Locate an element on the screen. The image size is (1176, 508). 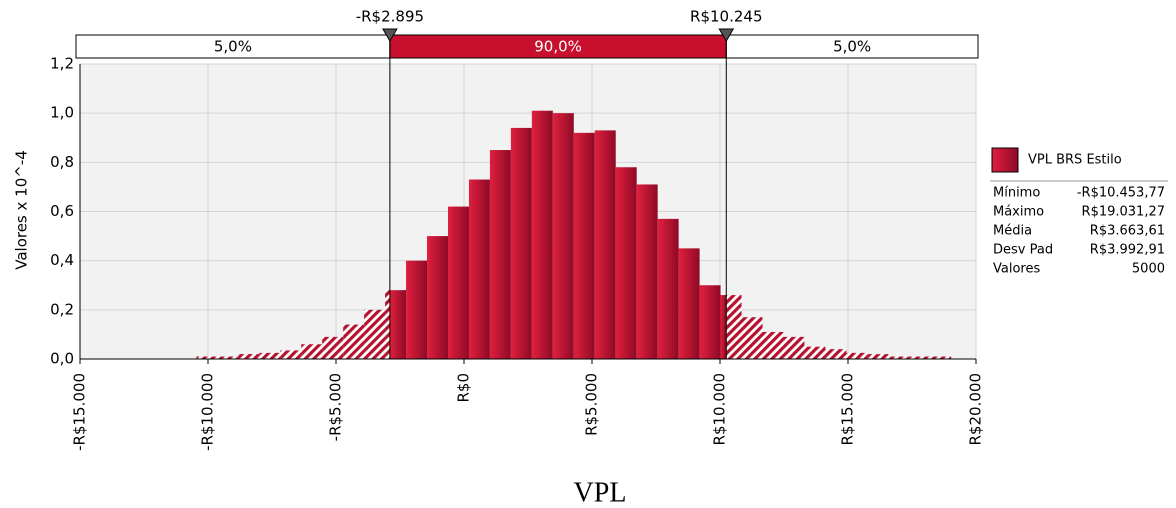
x-tick-label: -R$15.000 is located at coordinates (80, 412).